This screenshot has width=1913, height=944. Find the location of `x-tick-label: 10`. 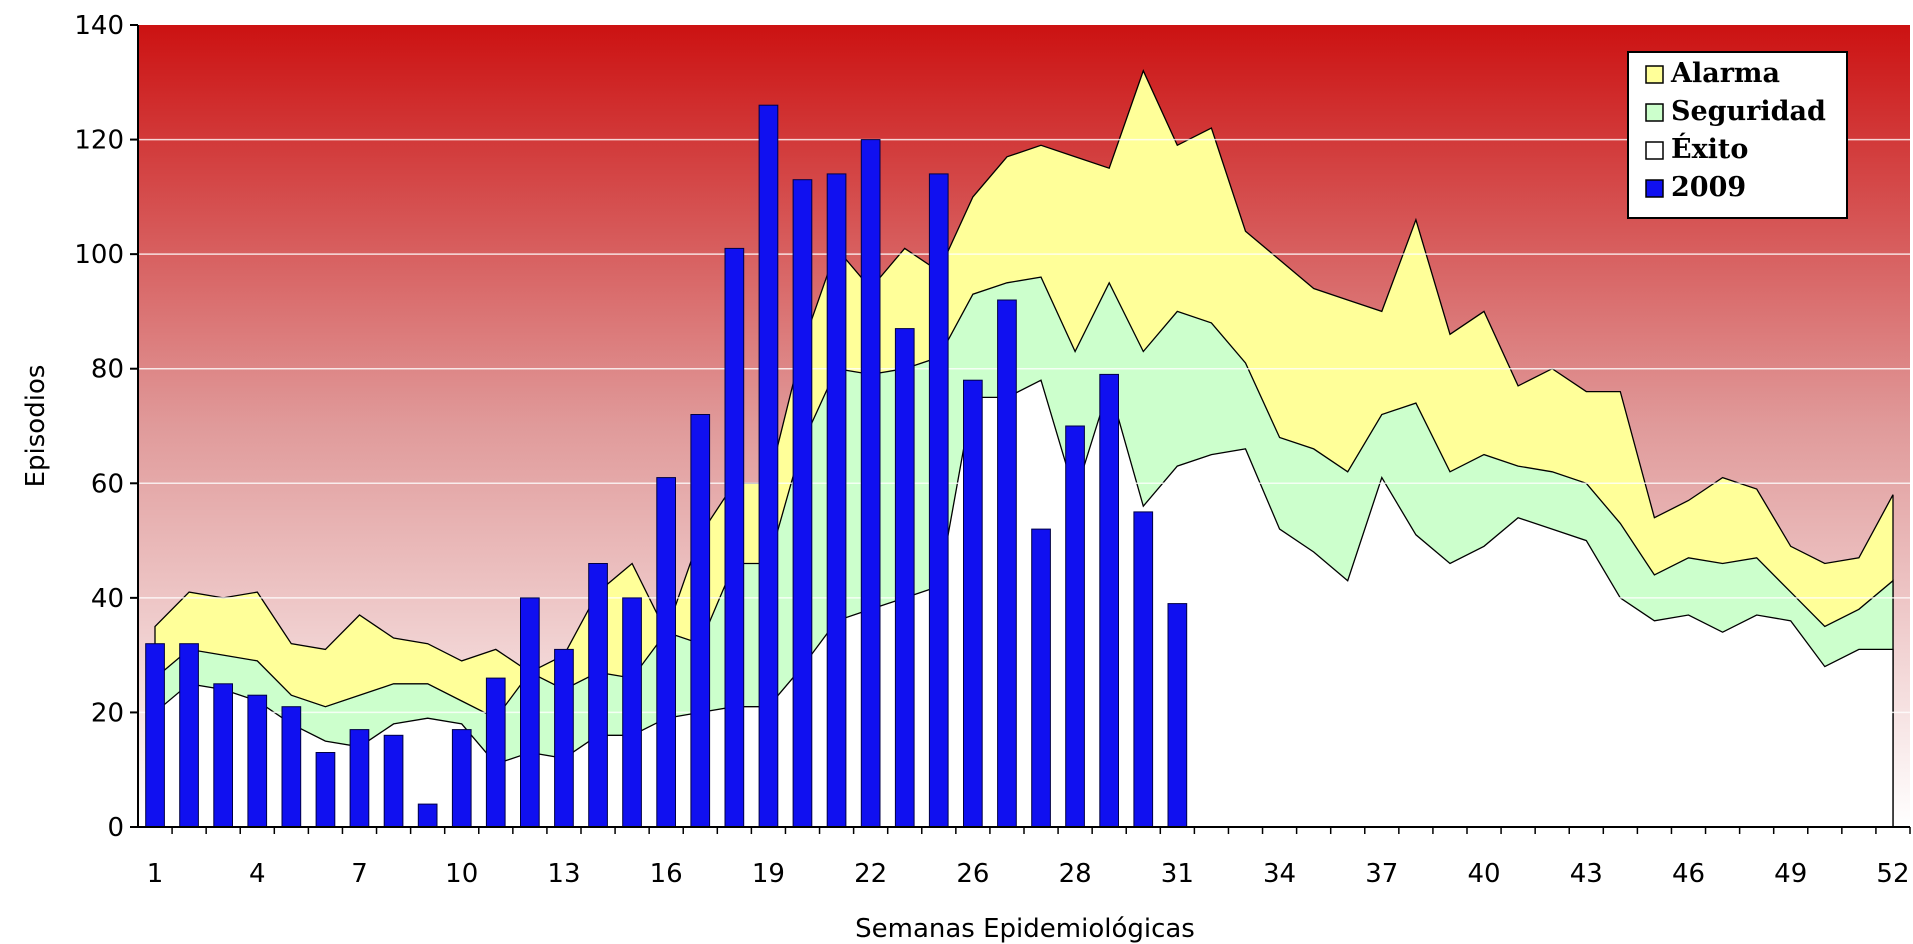

x-tick-label: 10 is located at coordinates (461, 874).